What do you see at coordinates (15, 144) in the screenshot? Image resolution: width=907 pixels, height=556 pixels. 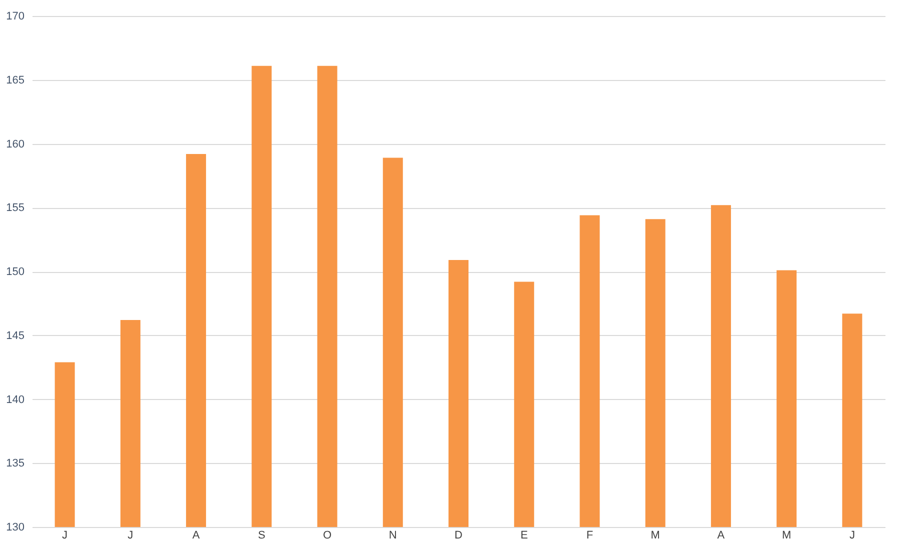 I see `y-tick-label: 160` at bounding box center [15, 144].